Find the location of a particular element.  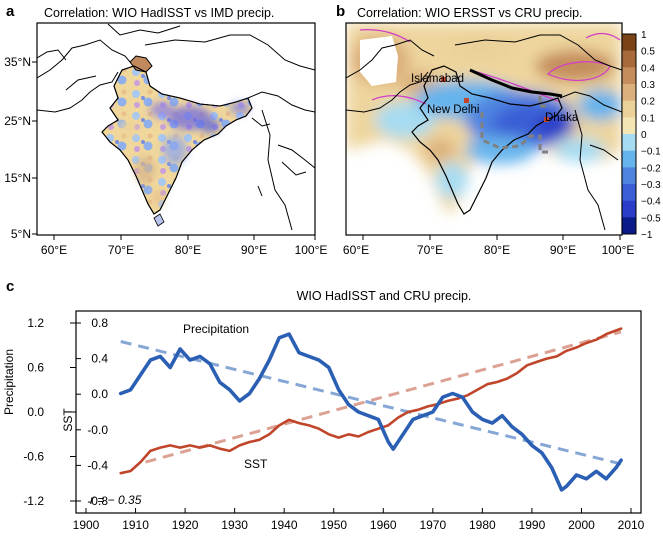

colorbar-tick-label: −1 is located at coordinates (647, 235).